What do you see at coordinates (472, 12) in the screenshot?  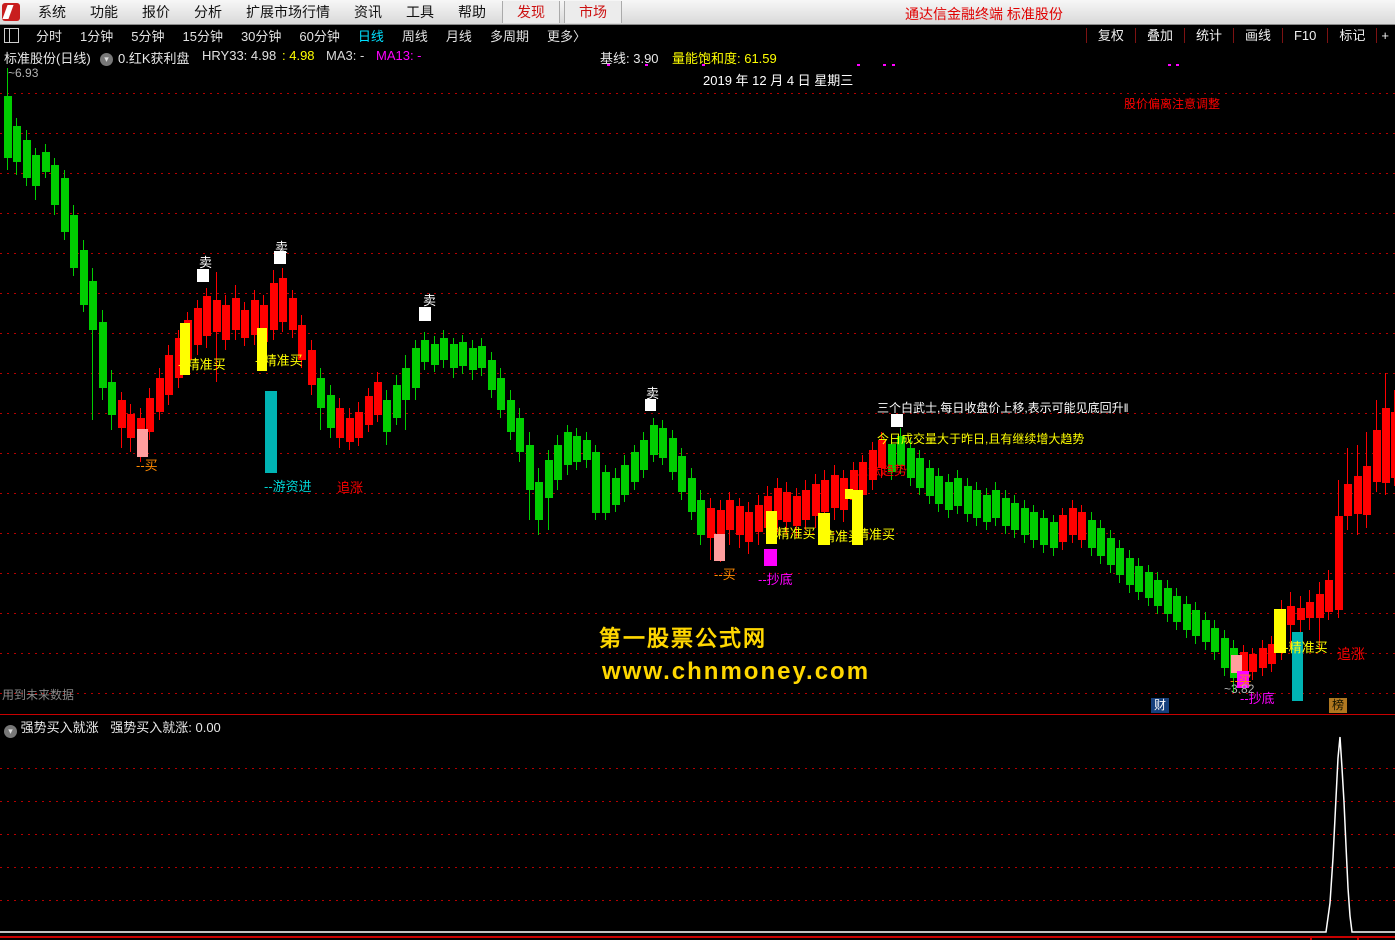 I see `menu-item-帮助: 帮助` at bounding box center [472, 12].